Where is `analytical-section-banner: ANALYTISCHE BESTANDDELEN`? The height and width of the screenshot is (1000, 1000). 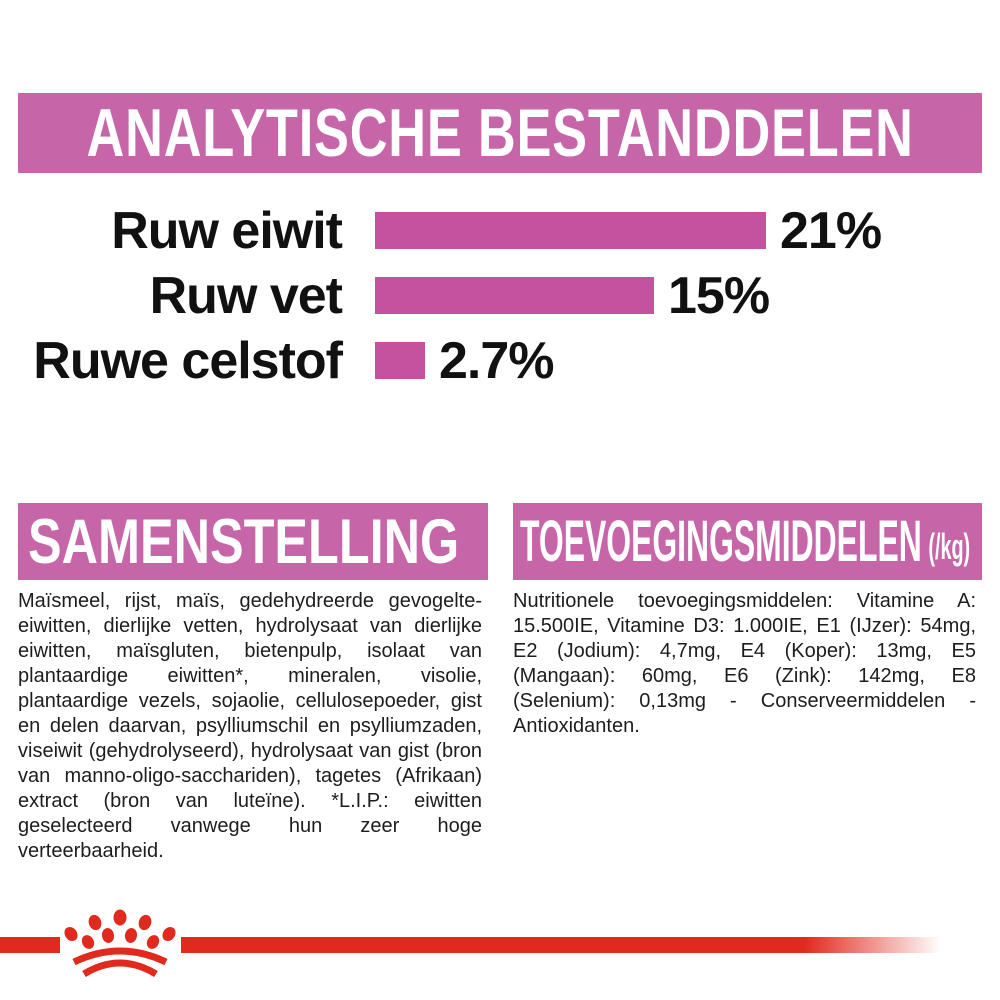 analytical-section-banner: ANALYTISCHE BESTANDDELEN is located at coordinates (500, 133).